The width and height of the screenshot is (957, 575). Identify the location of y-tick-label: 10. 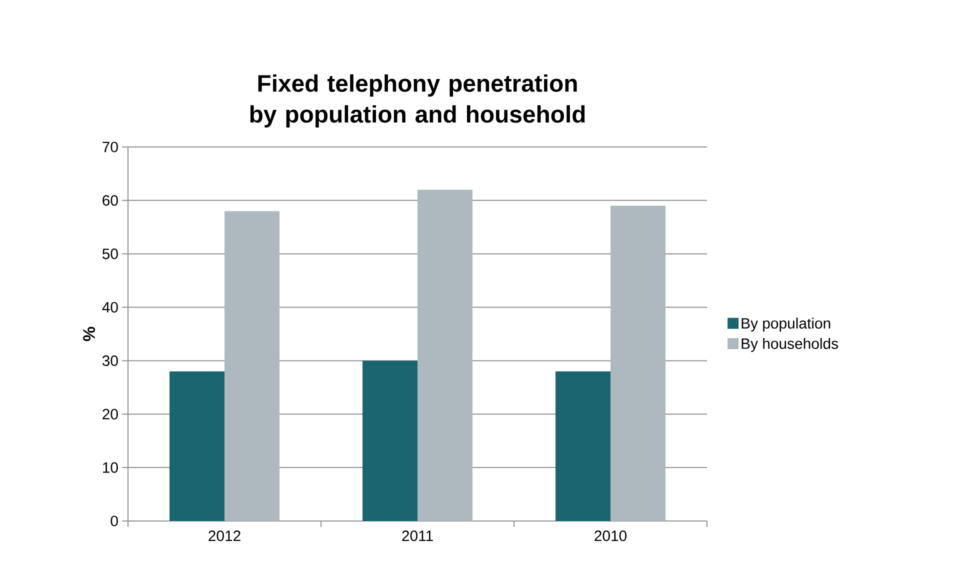
(110, 467).